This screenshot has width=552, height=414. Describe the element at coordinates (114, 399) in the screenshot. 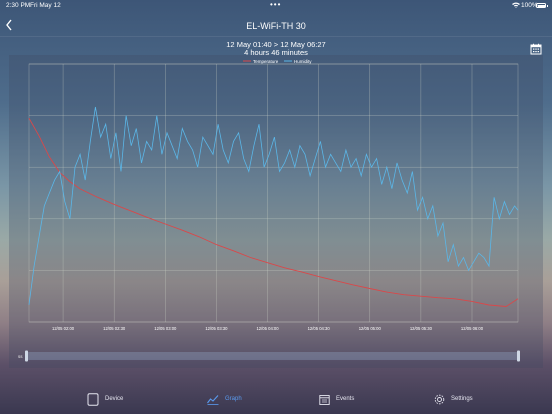

I see `tab-device-label: Device` at that location.